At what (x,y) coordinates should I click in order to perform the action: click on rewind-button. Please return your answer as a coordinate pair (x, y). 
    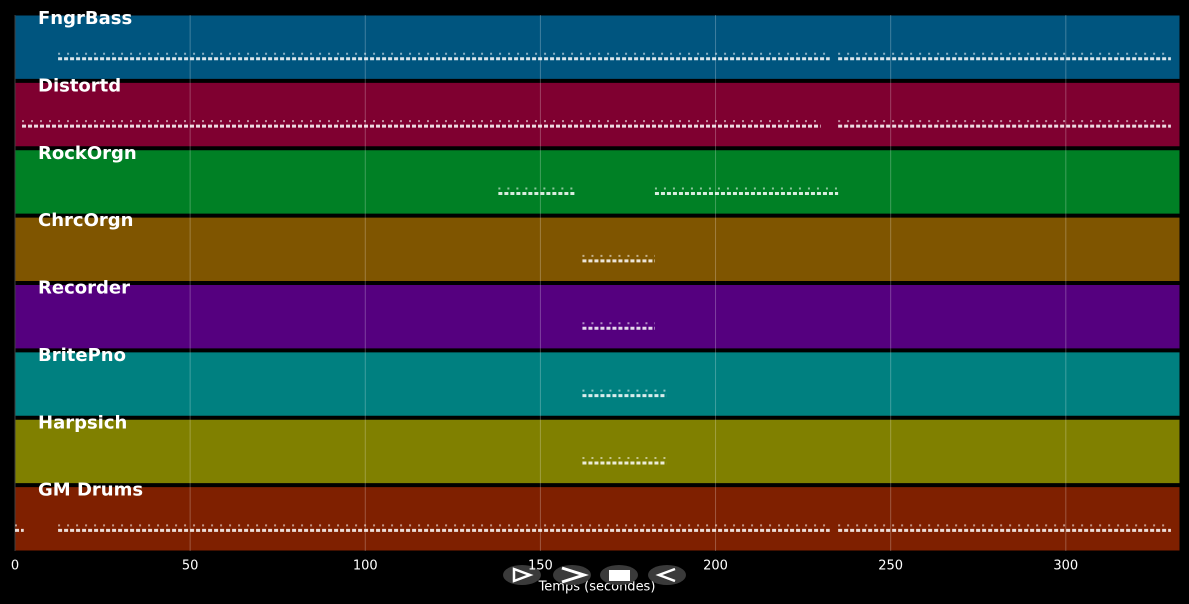
    Looking at the image, I should click on (667, 575).